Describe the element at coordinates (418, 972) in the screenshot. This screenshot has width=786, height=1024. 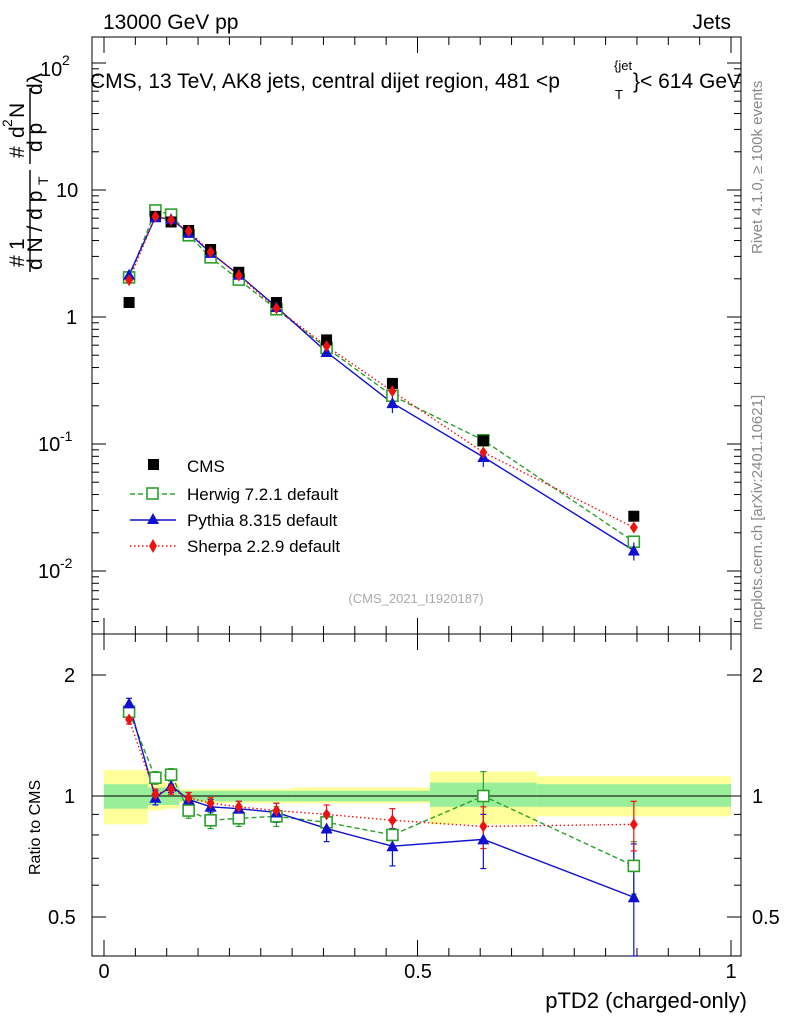
I see `xtick-0p5: 0.5` at that location.